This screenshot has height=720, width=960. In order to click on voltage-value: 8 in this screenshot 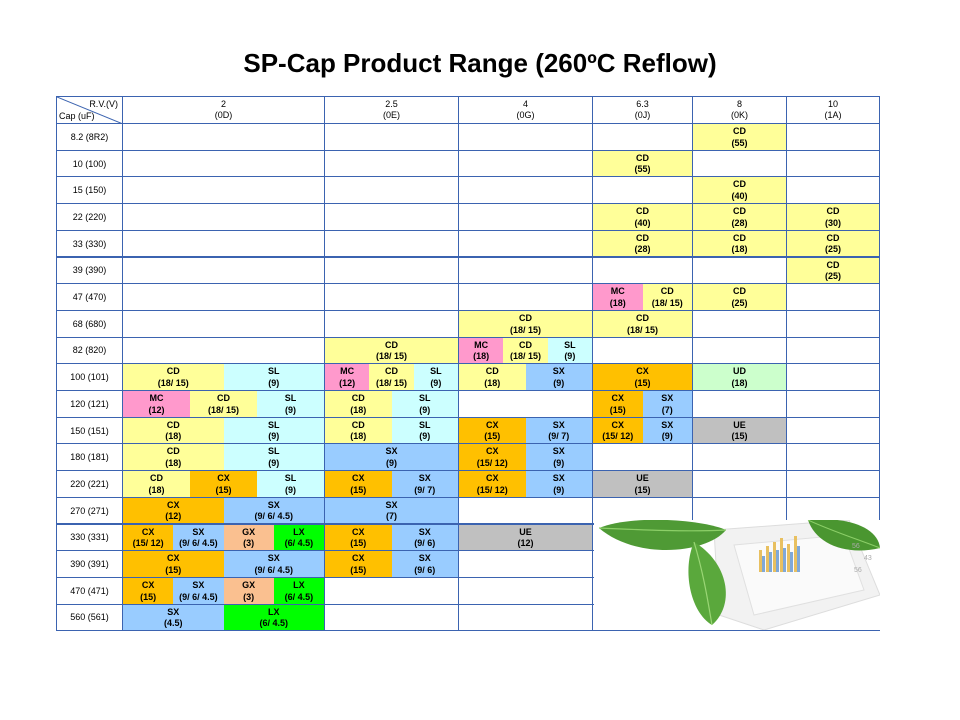, I will do `click(739, 104)`.